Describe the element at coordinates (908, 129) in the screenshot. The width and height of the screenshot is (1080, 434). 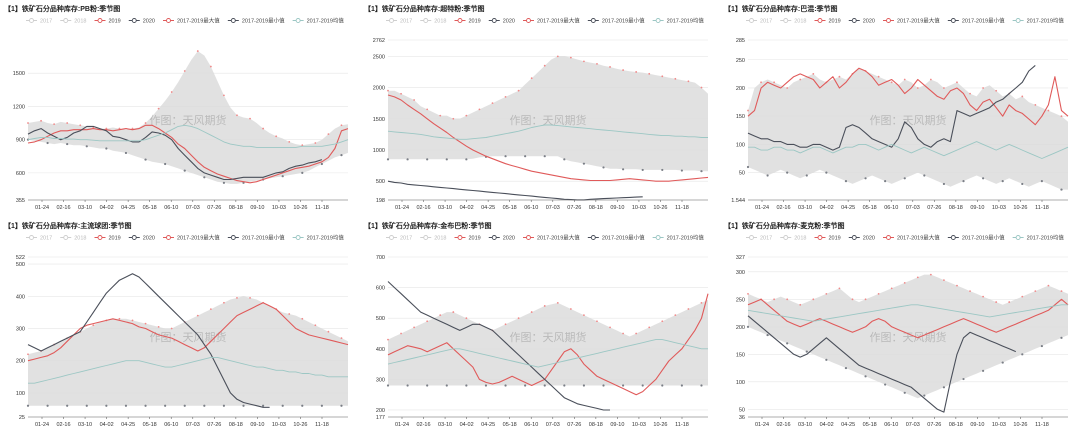
I see `min-max-band` at that location.